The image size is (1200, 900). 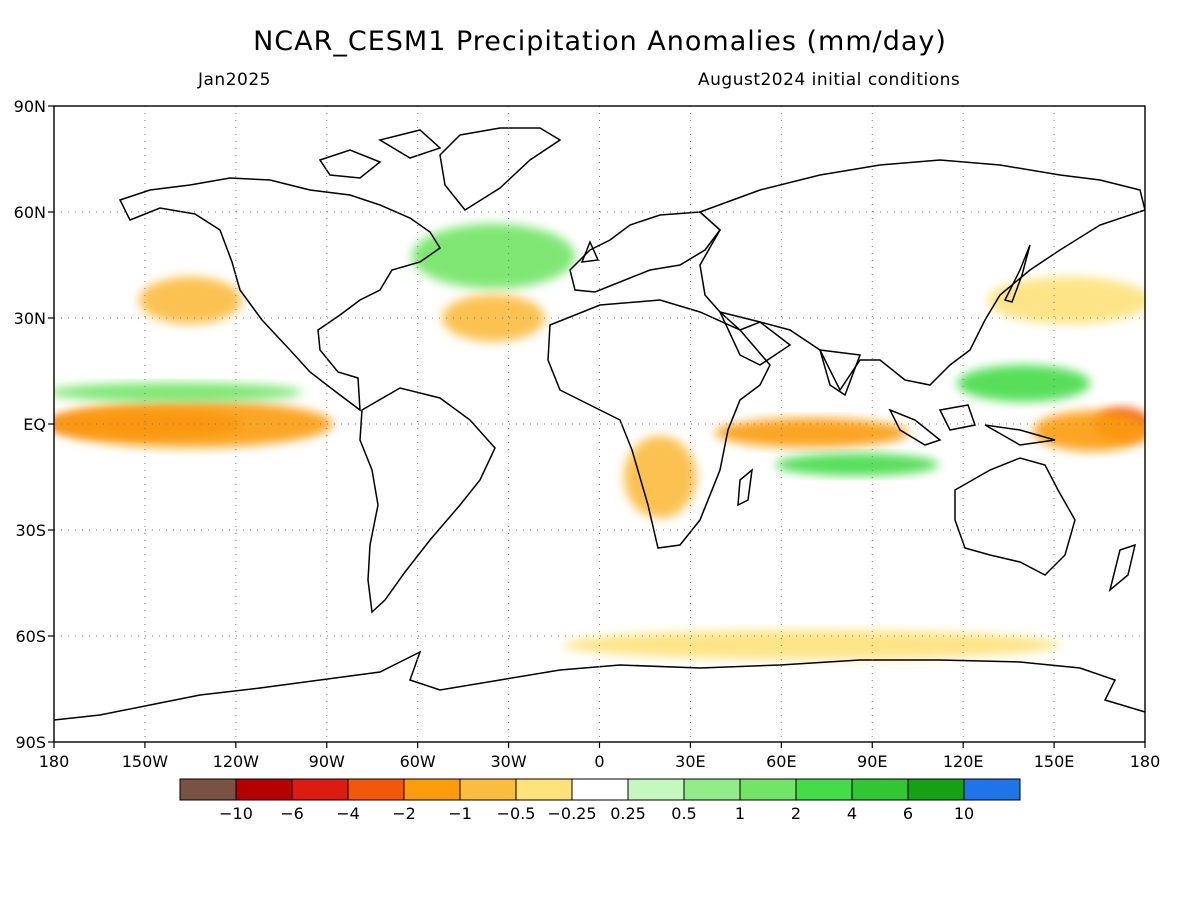 I want to click on lon-tick-label: 60E, so click(x=781, y=761).